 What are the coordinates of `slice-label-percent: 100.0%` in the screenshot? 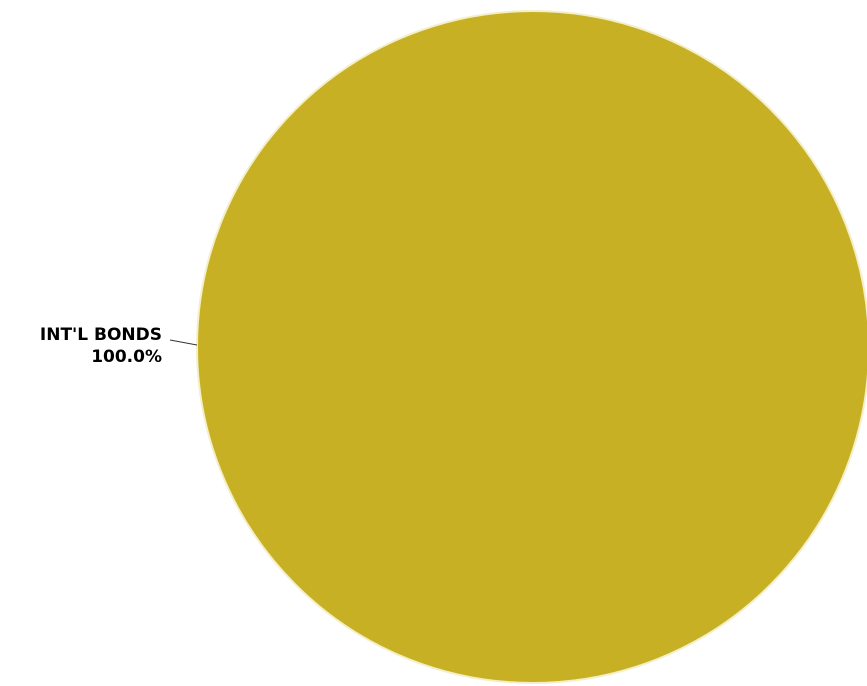 It's located at (126, 357).